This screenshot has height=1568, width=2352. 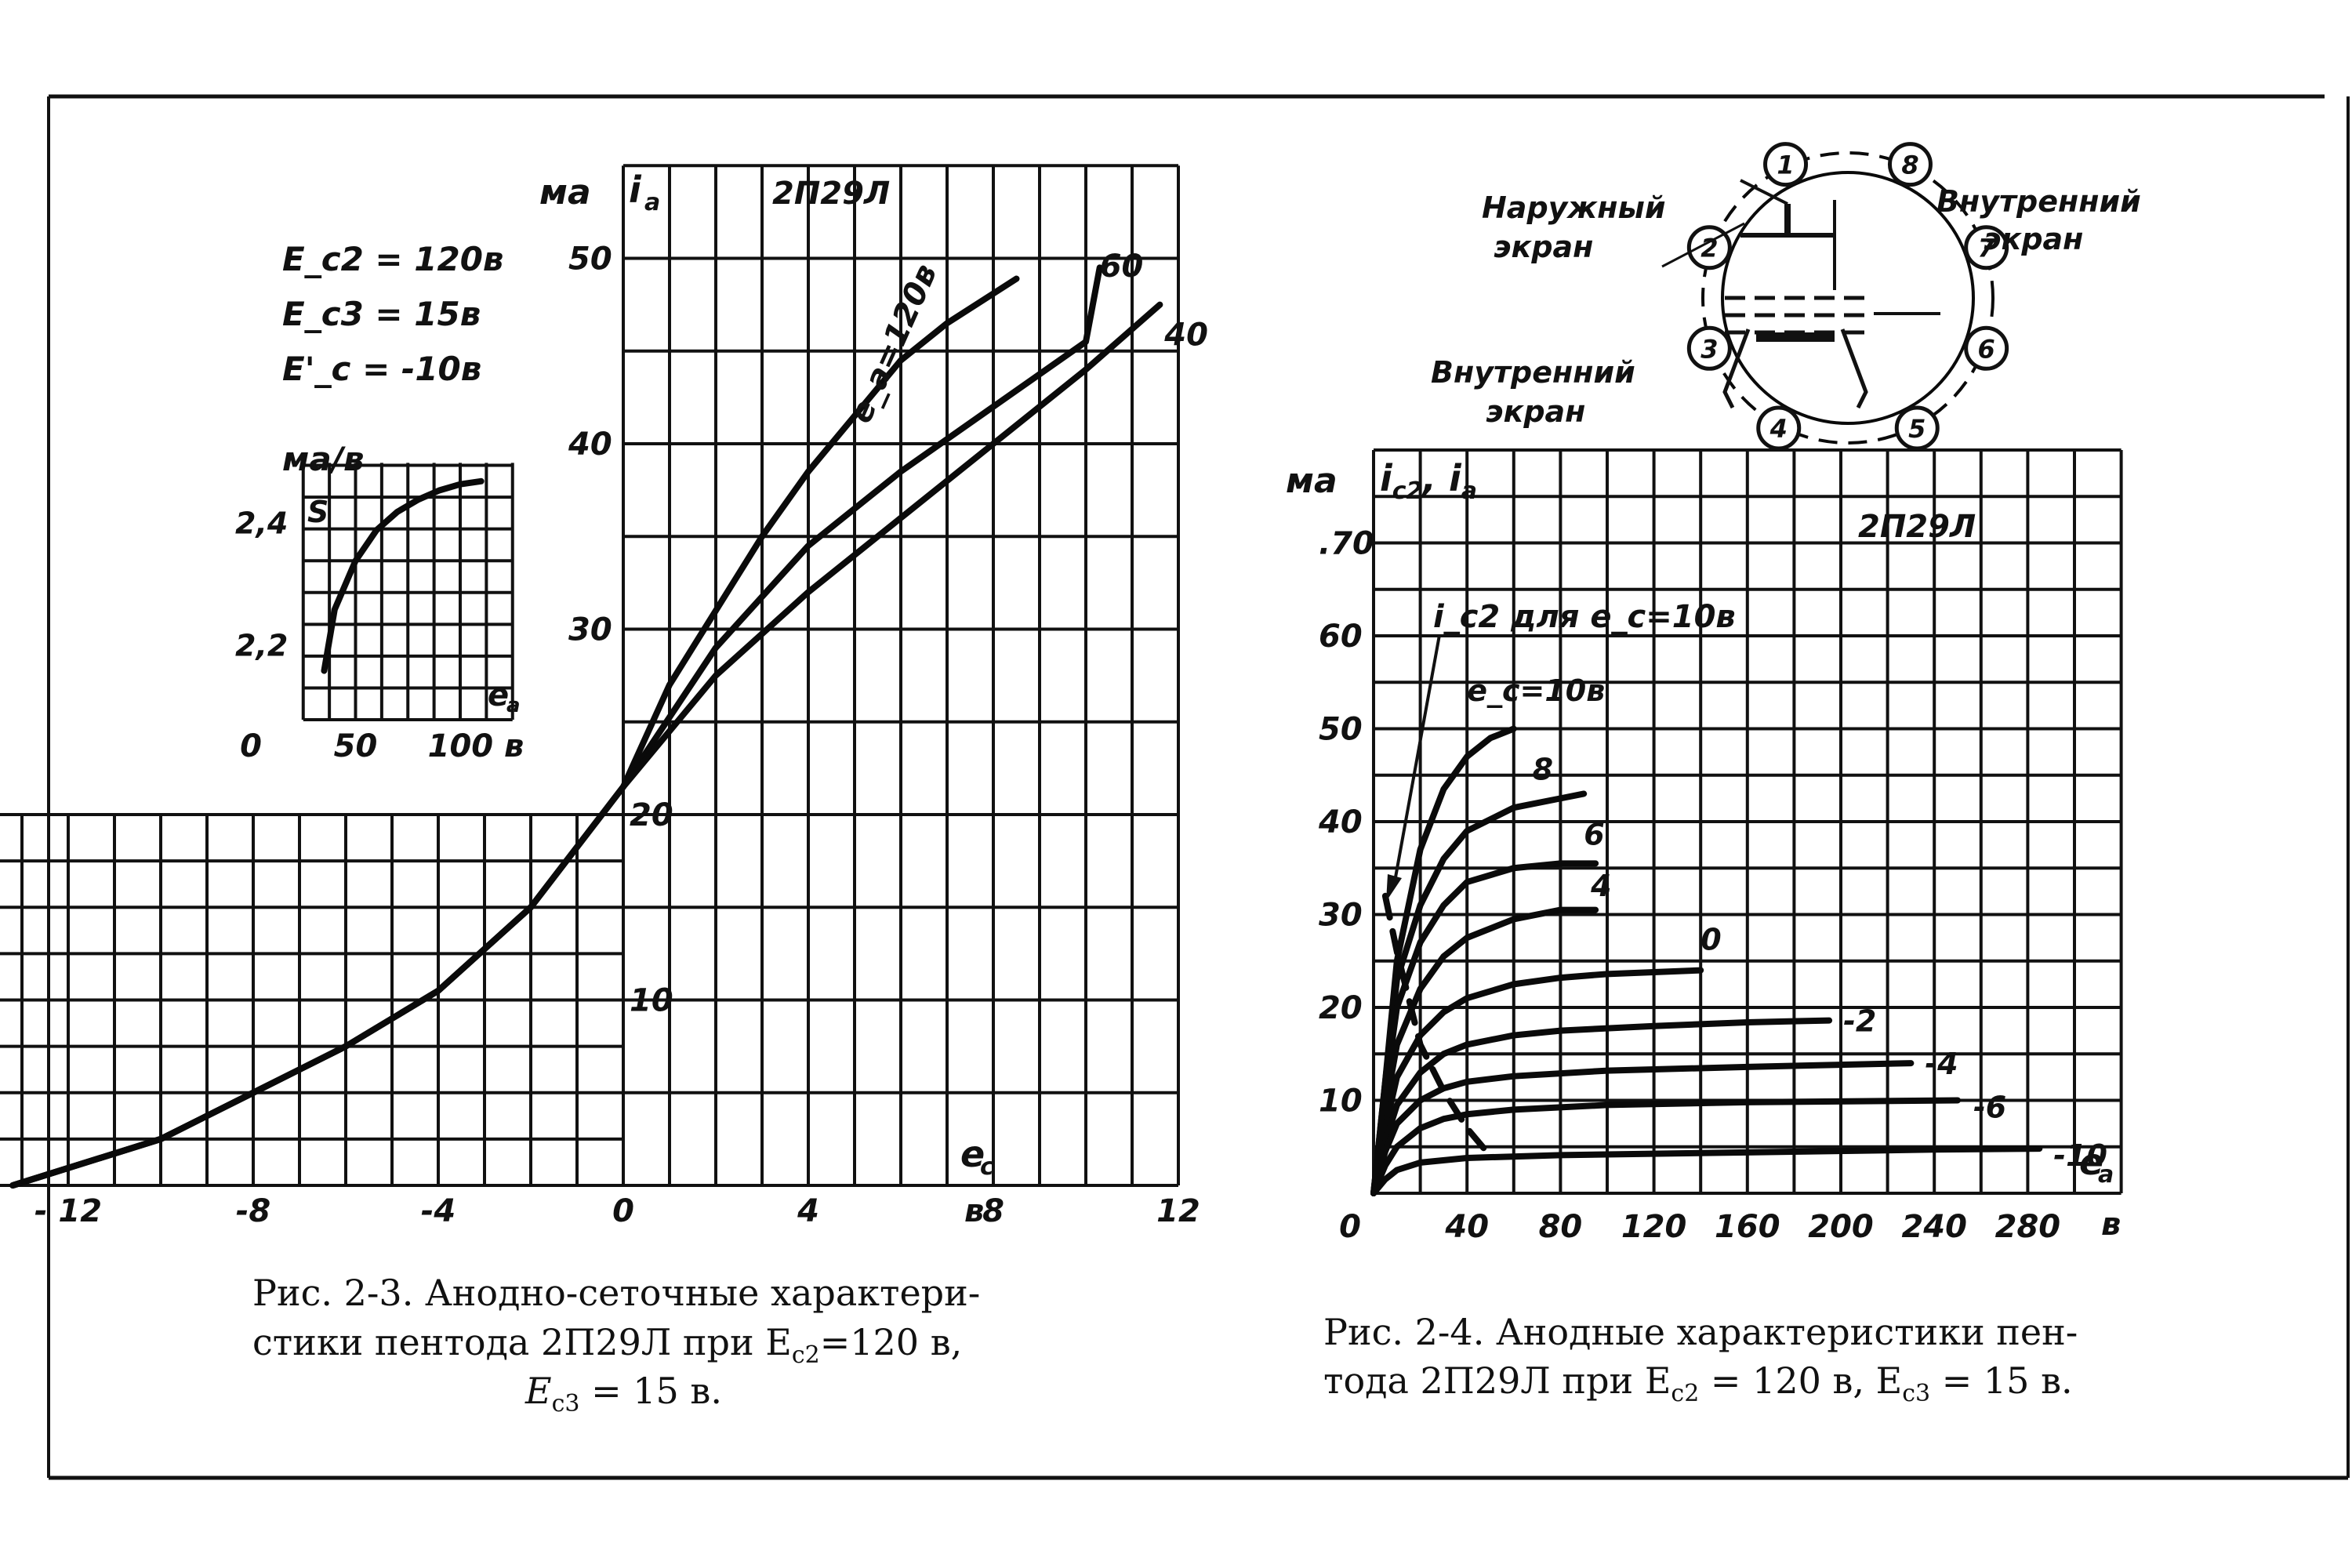 What do you see at coordinates (616, 1293) in the screenshot?
I see `caption1-line1: Рис. 2-3. Анодно-сеточные характери-` at bounding box center [616, 1293].